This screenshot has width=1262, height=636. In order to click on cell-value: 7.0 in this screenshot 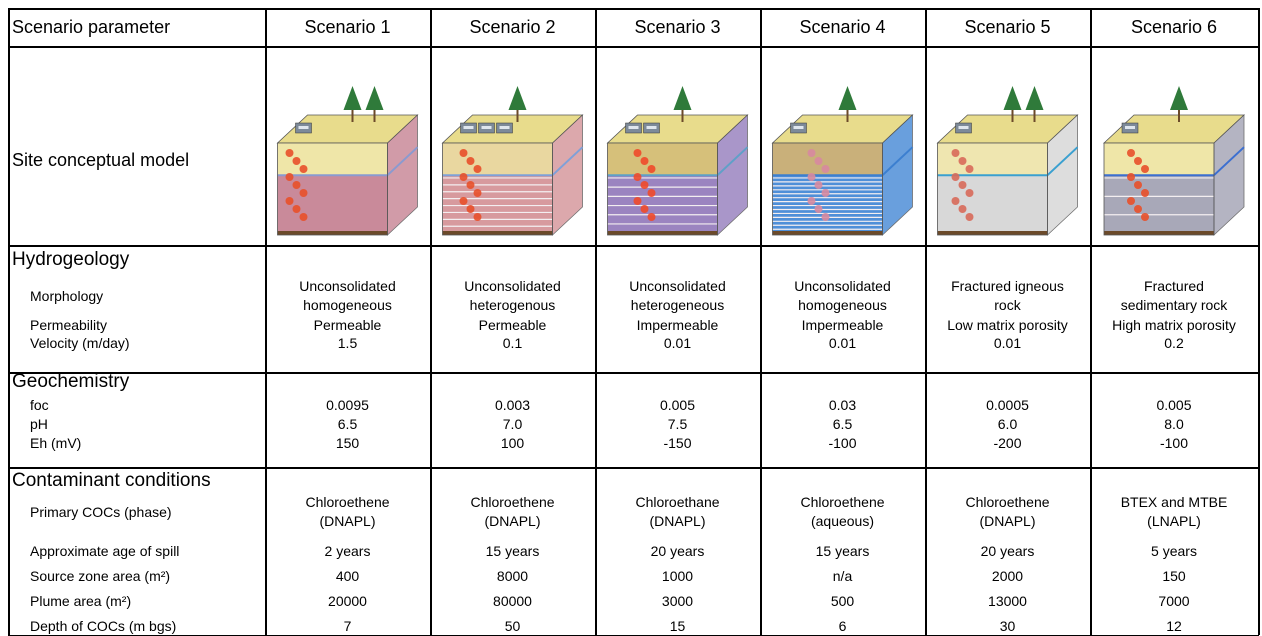, I will do `click(512, 423)`.